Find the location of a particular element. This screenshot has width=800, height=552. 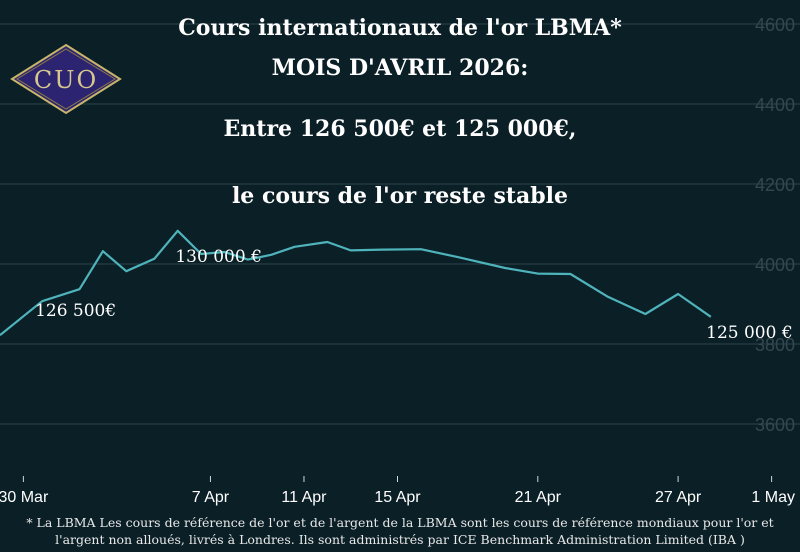

y-tick-3800: 3800 is located at coordinates (775, 345).